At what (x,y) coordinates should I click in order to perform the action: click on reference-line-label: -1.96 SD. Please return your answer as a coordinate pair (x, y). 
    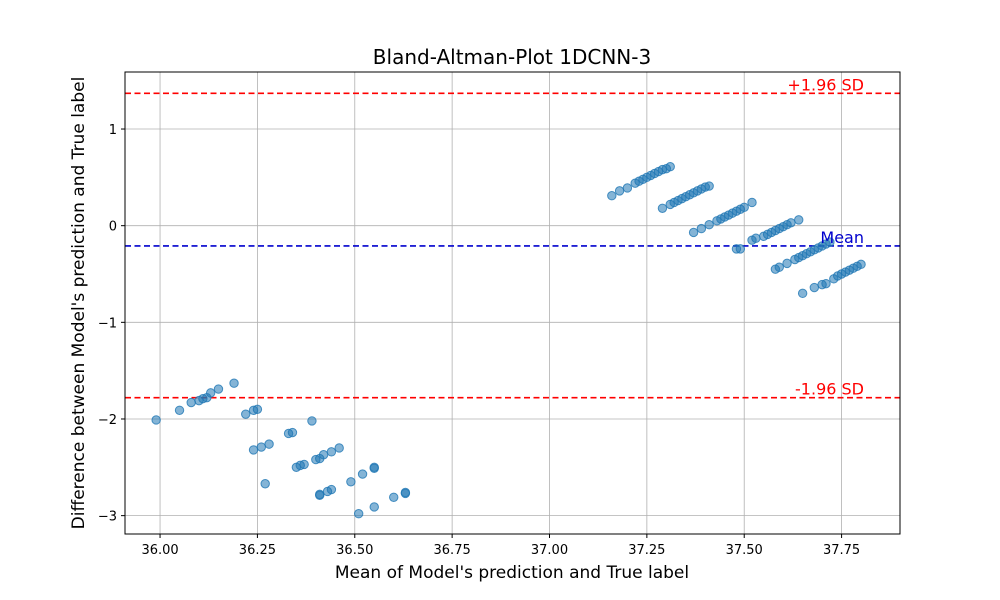
    Looking at the image, I should click on (829, 389).